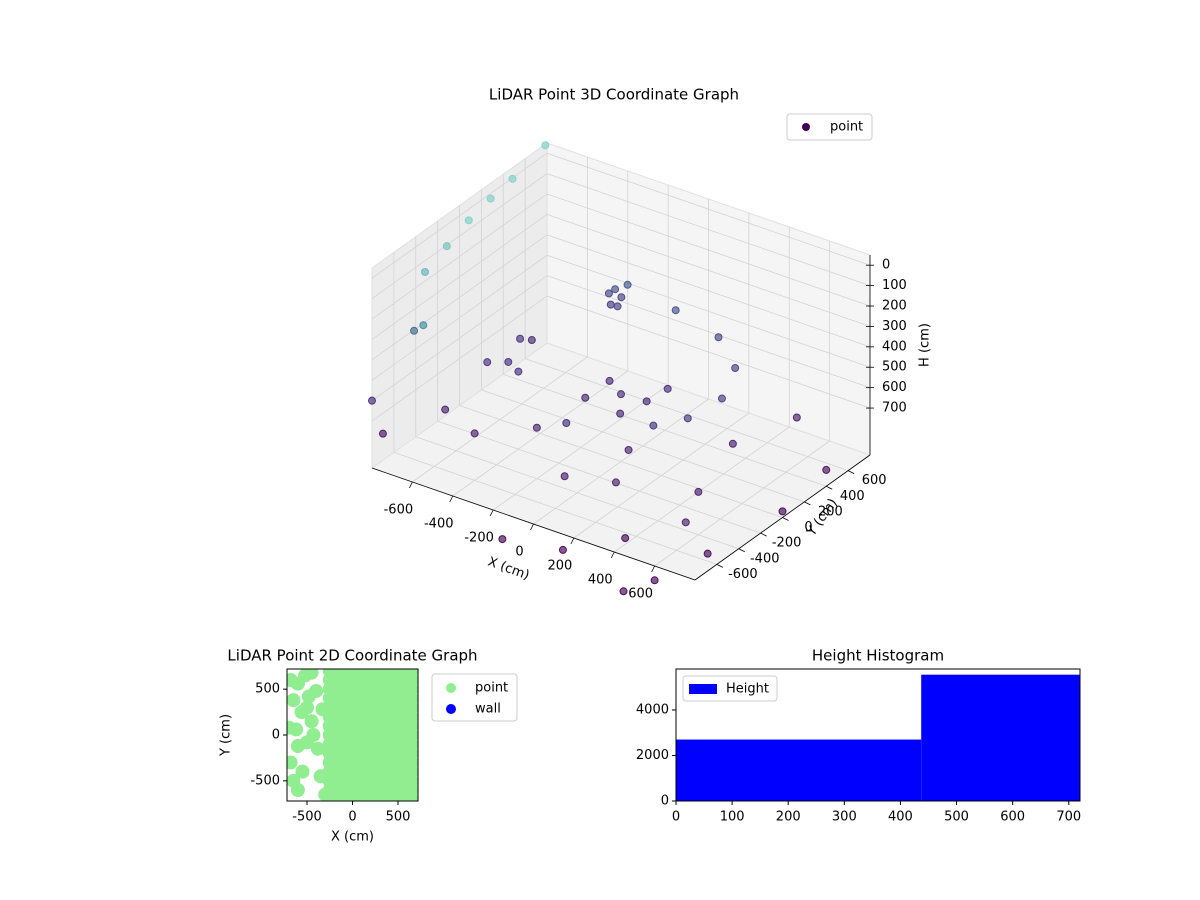  Describe the element at coordinates (509, 569) in the screenshot. I see `x-axis-label: X (cm)` at that location.